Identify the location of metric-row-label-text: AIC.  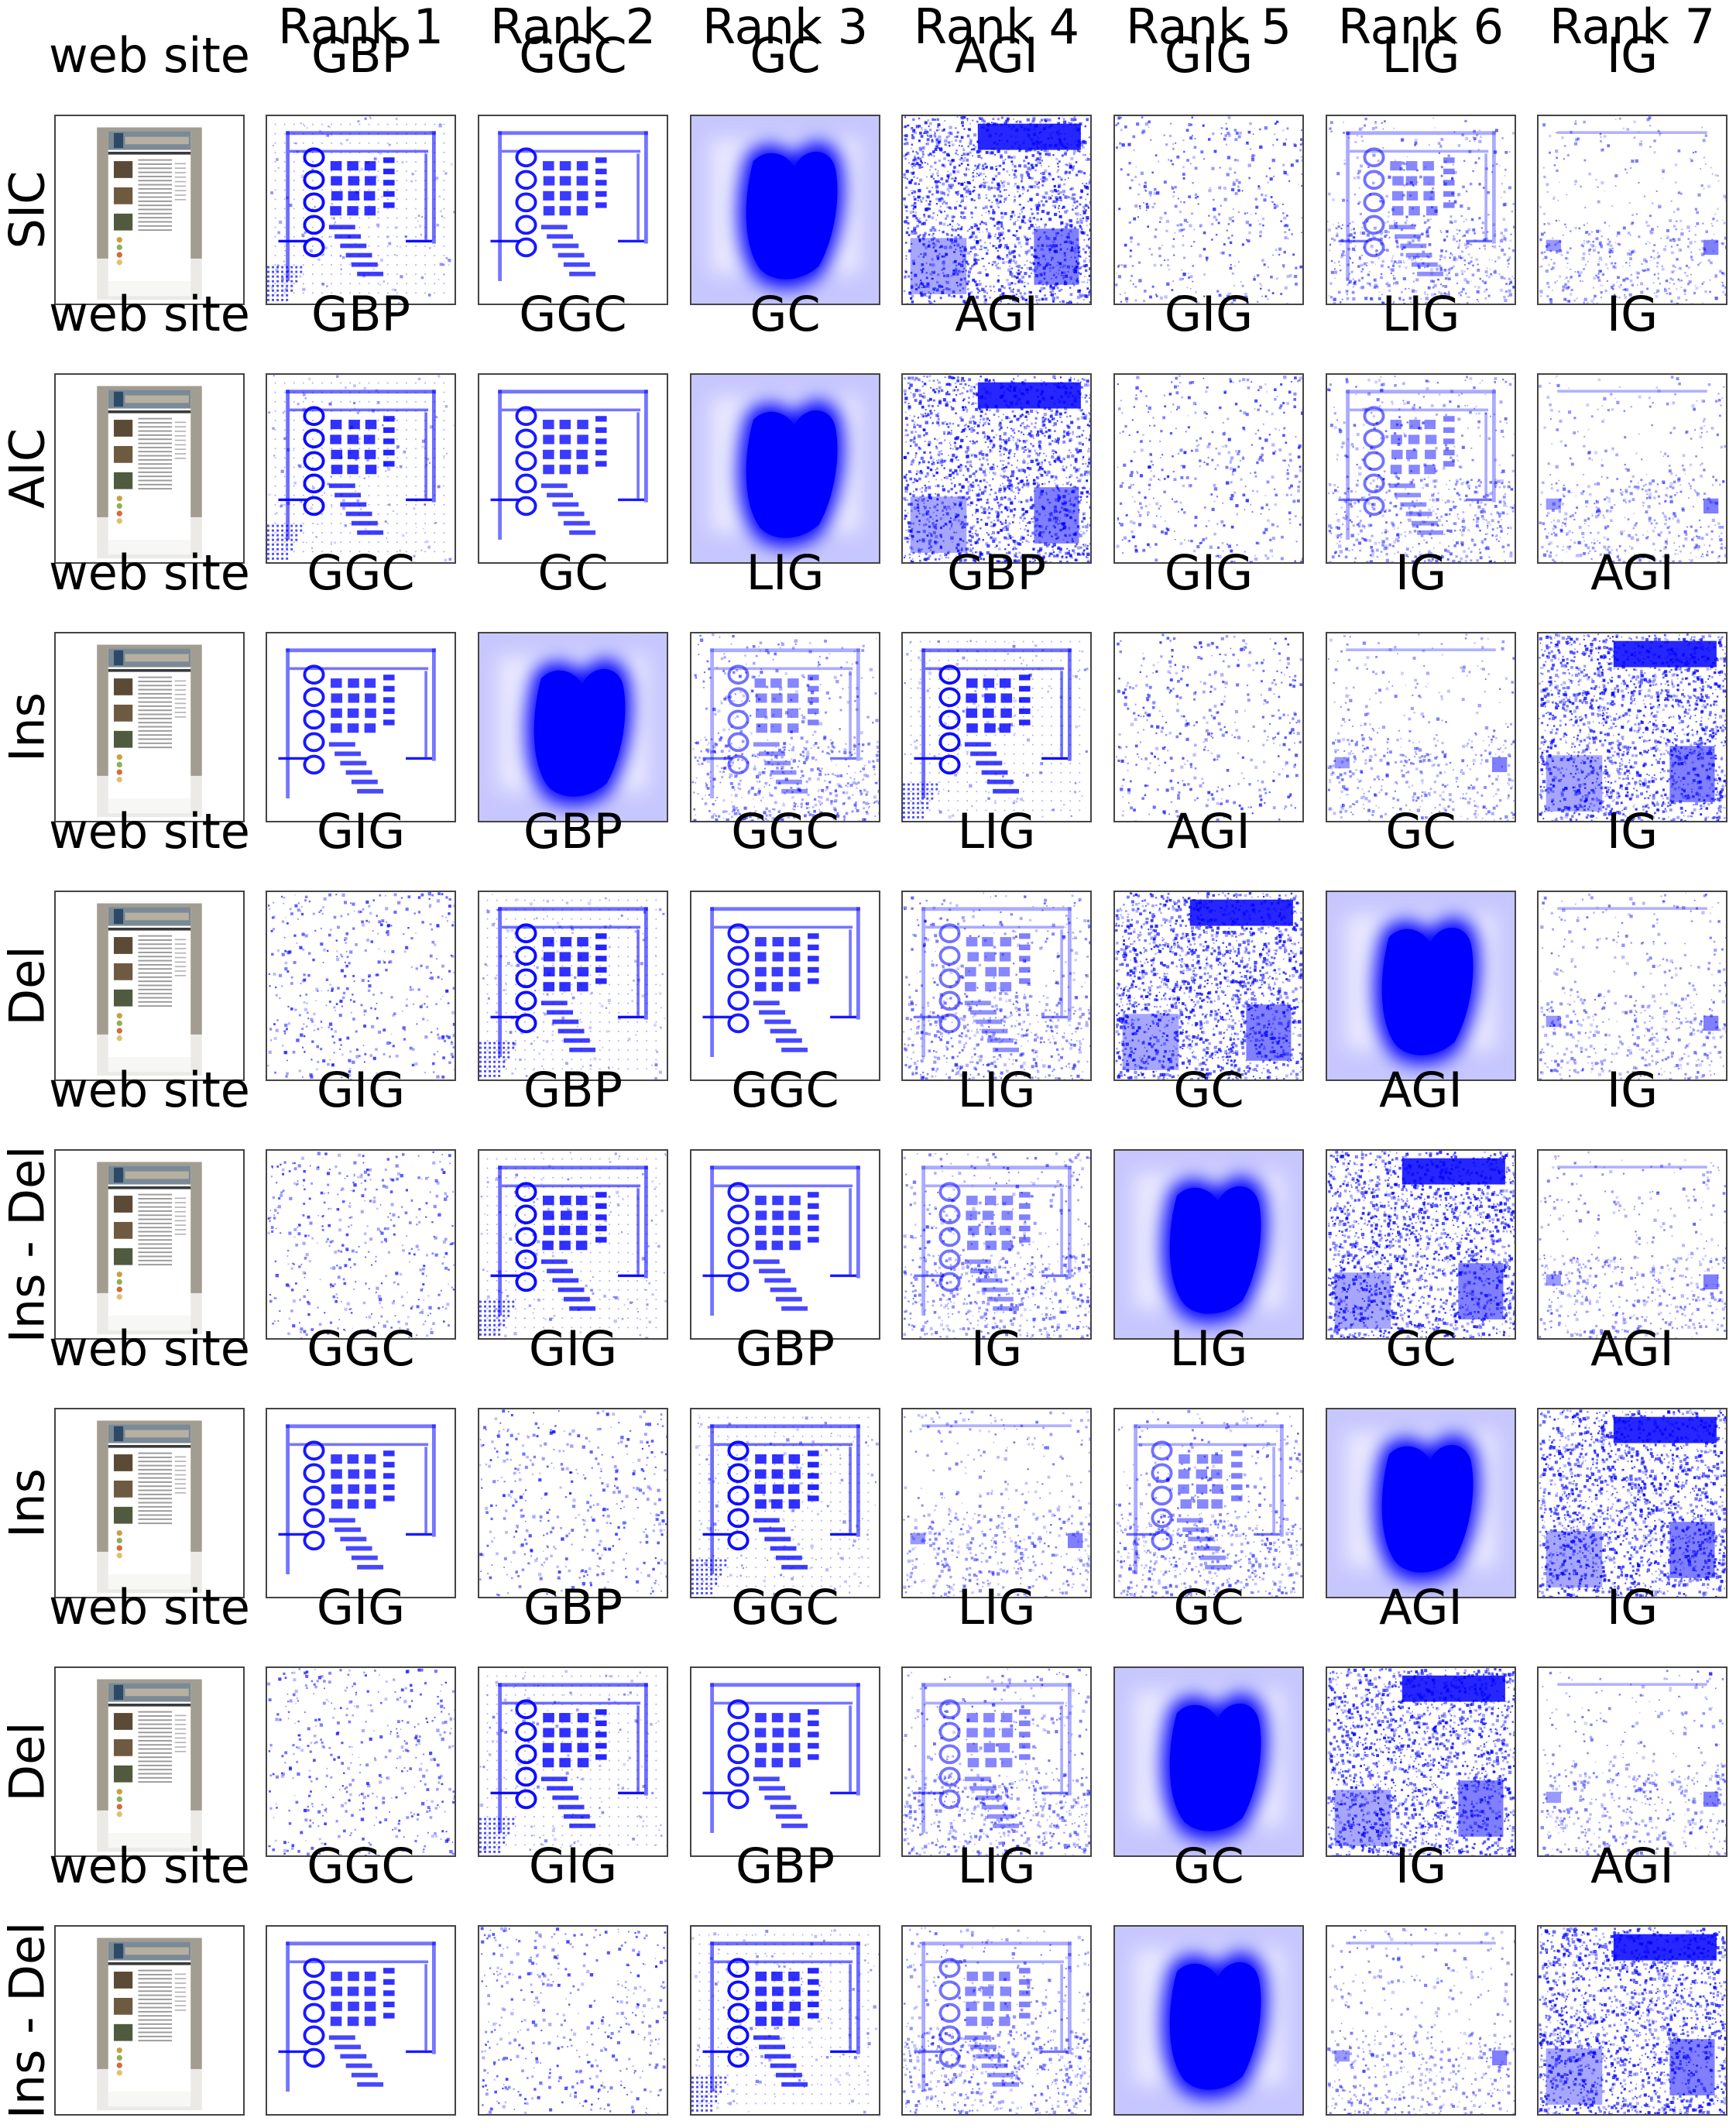
(28, 468).